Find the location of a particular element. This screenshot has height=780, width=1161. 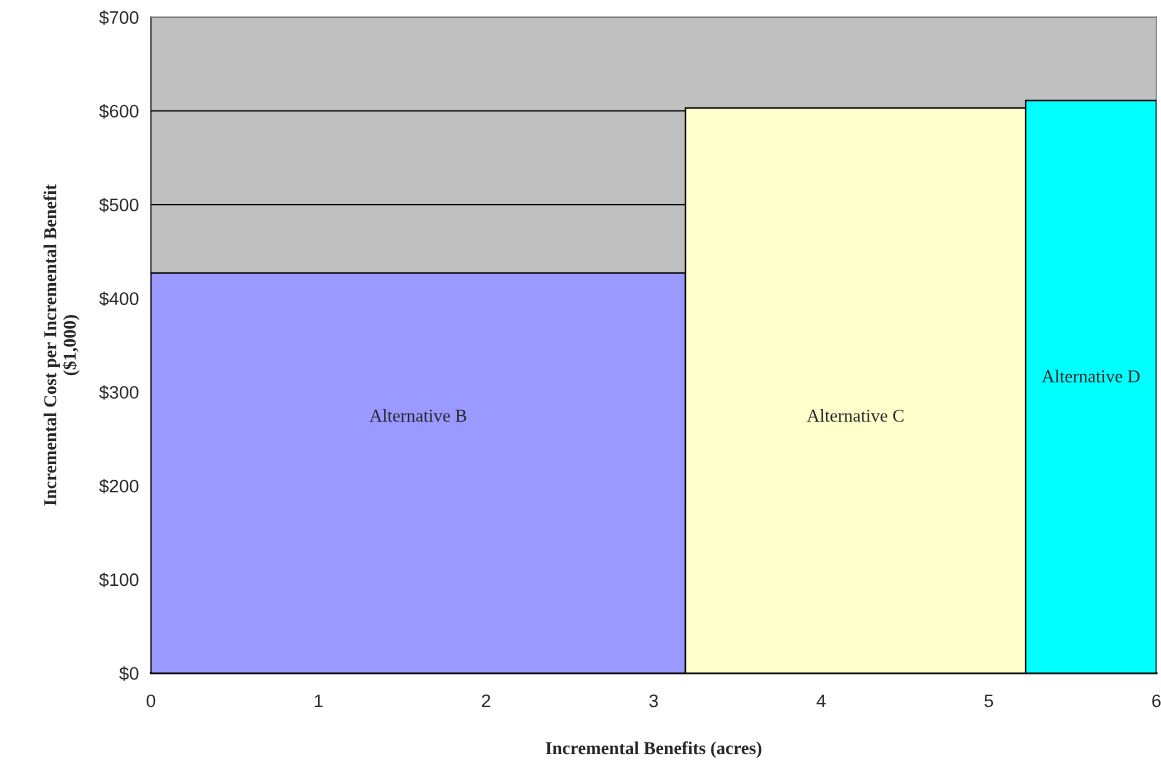

y-tick-label: $600 is located at coordinates (119, 111).